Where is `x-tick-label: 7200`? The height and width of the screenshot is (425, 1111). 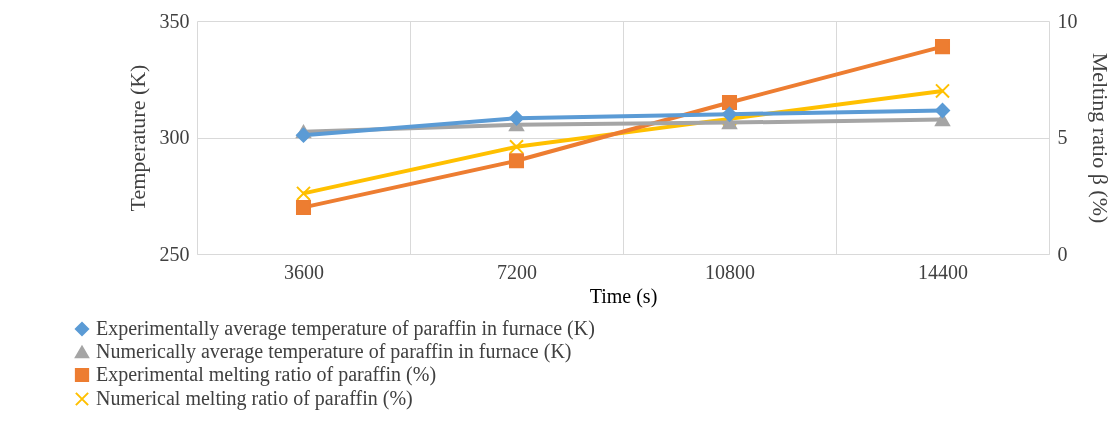
x-tick-label: 7200 is located at coordinates (517, 271).